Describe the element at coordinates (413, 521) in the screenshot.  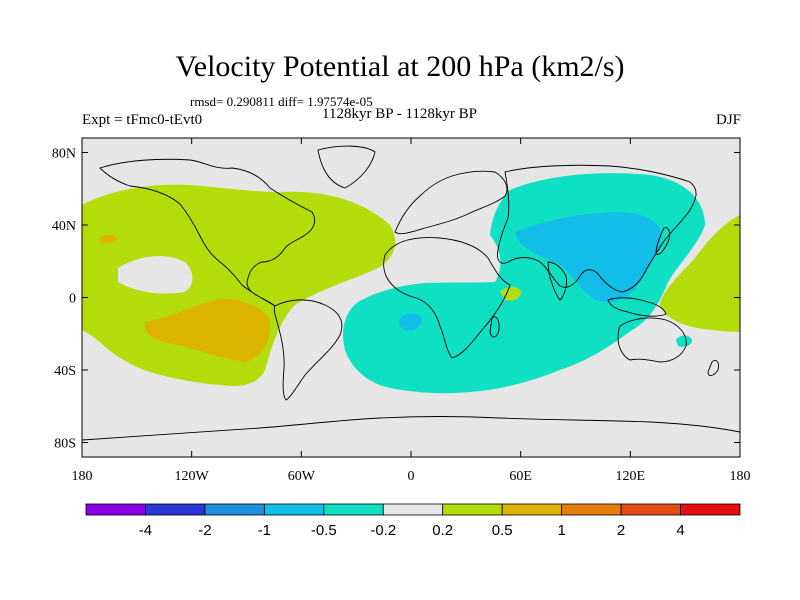
I see `colorbar: -4 -2 -1 -0.5 -0.2 0.2 0.5 1 2 4` at that location.